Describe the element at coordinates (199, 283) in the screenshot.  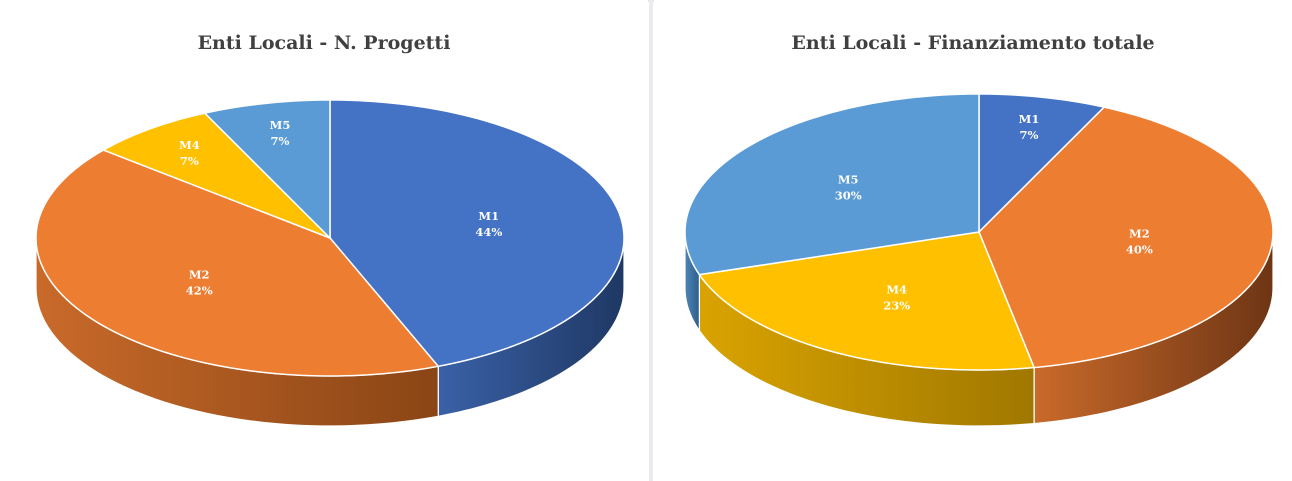
I see `data-label-m2: M2 42%` at that location.